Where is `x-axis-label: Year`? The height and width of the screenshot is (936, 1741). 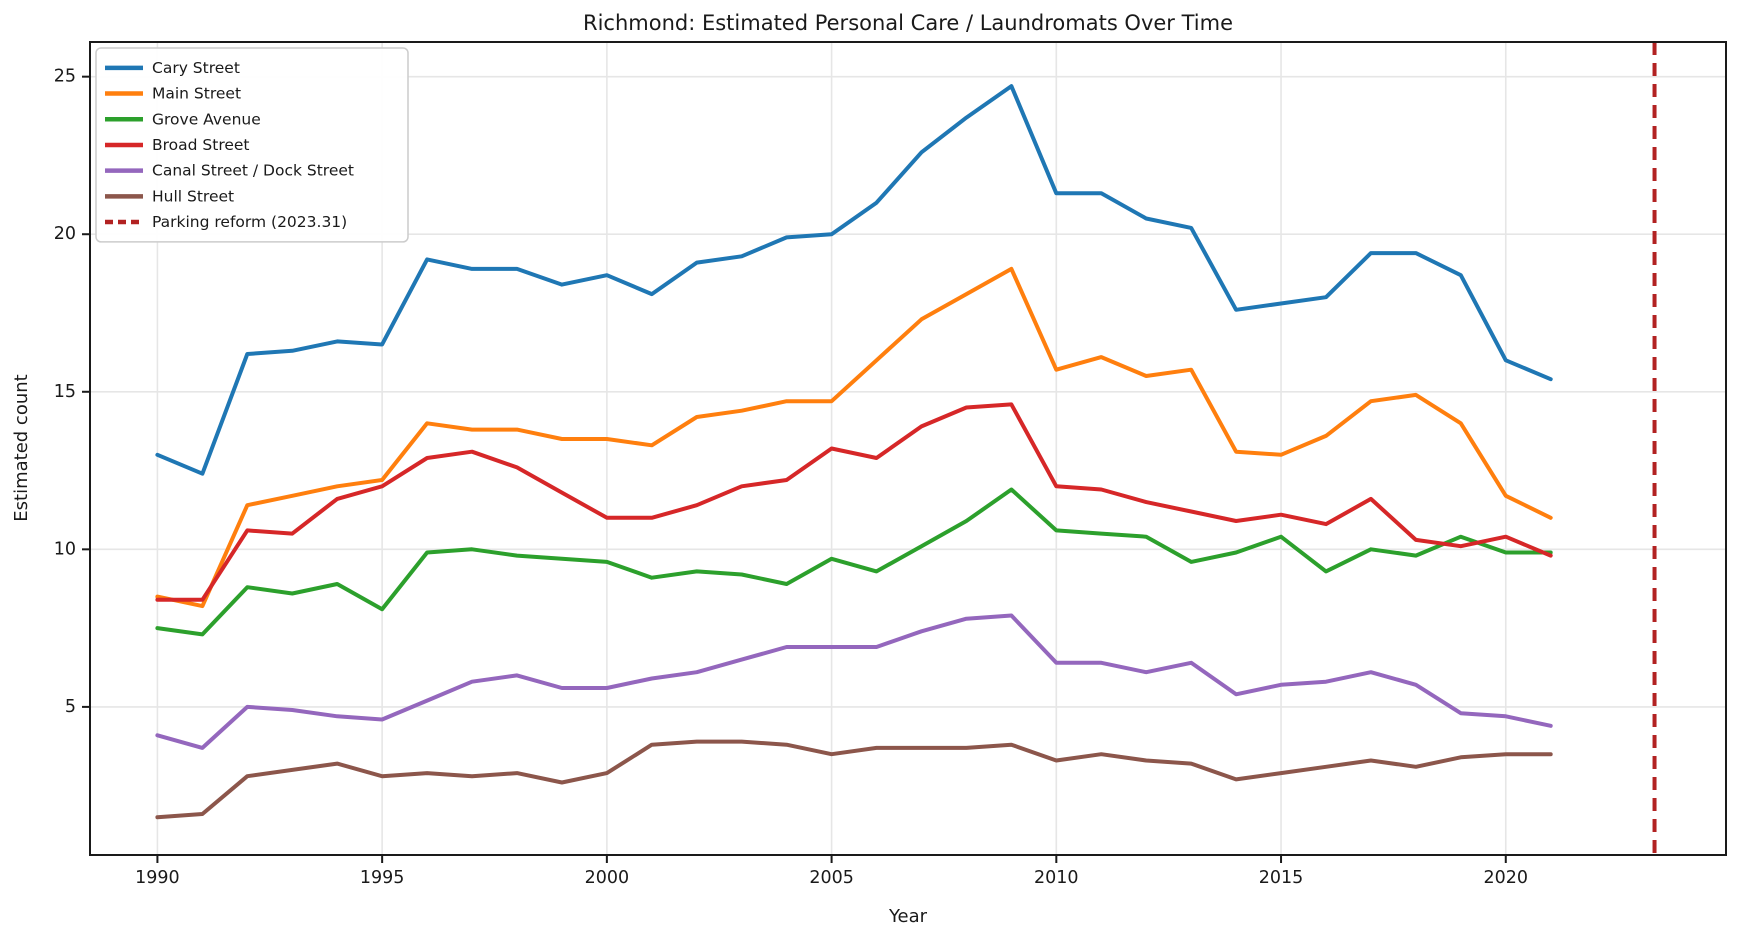
x-axis-label: Year is located at coordinates (908, 916).